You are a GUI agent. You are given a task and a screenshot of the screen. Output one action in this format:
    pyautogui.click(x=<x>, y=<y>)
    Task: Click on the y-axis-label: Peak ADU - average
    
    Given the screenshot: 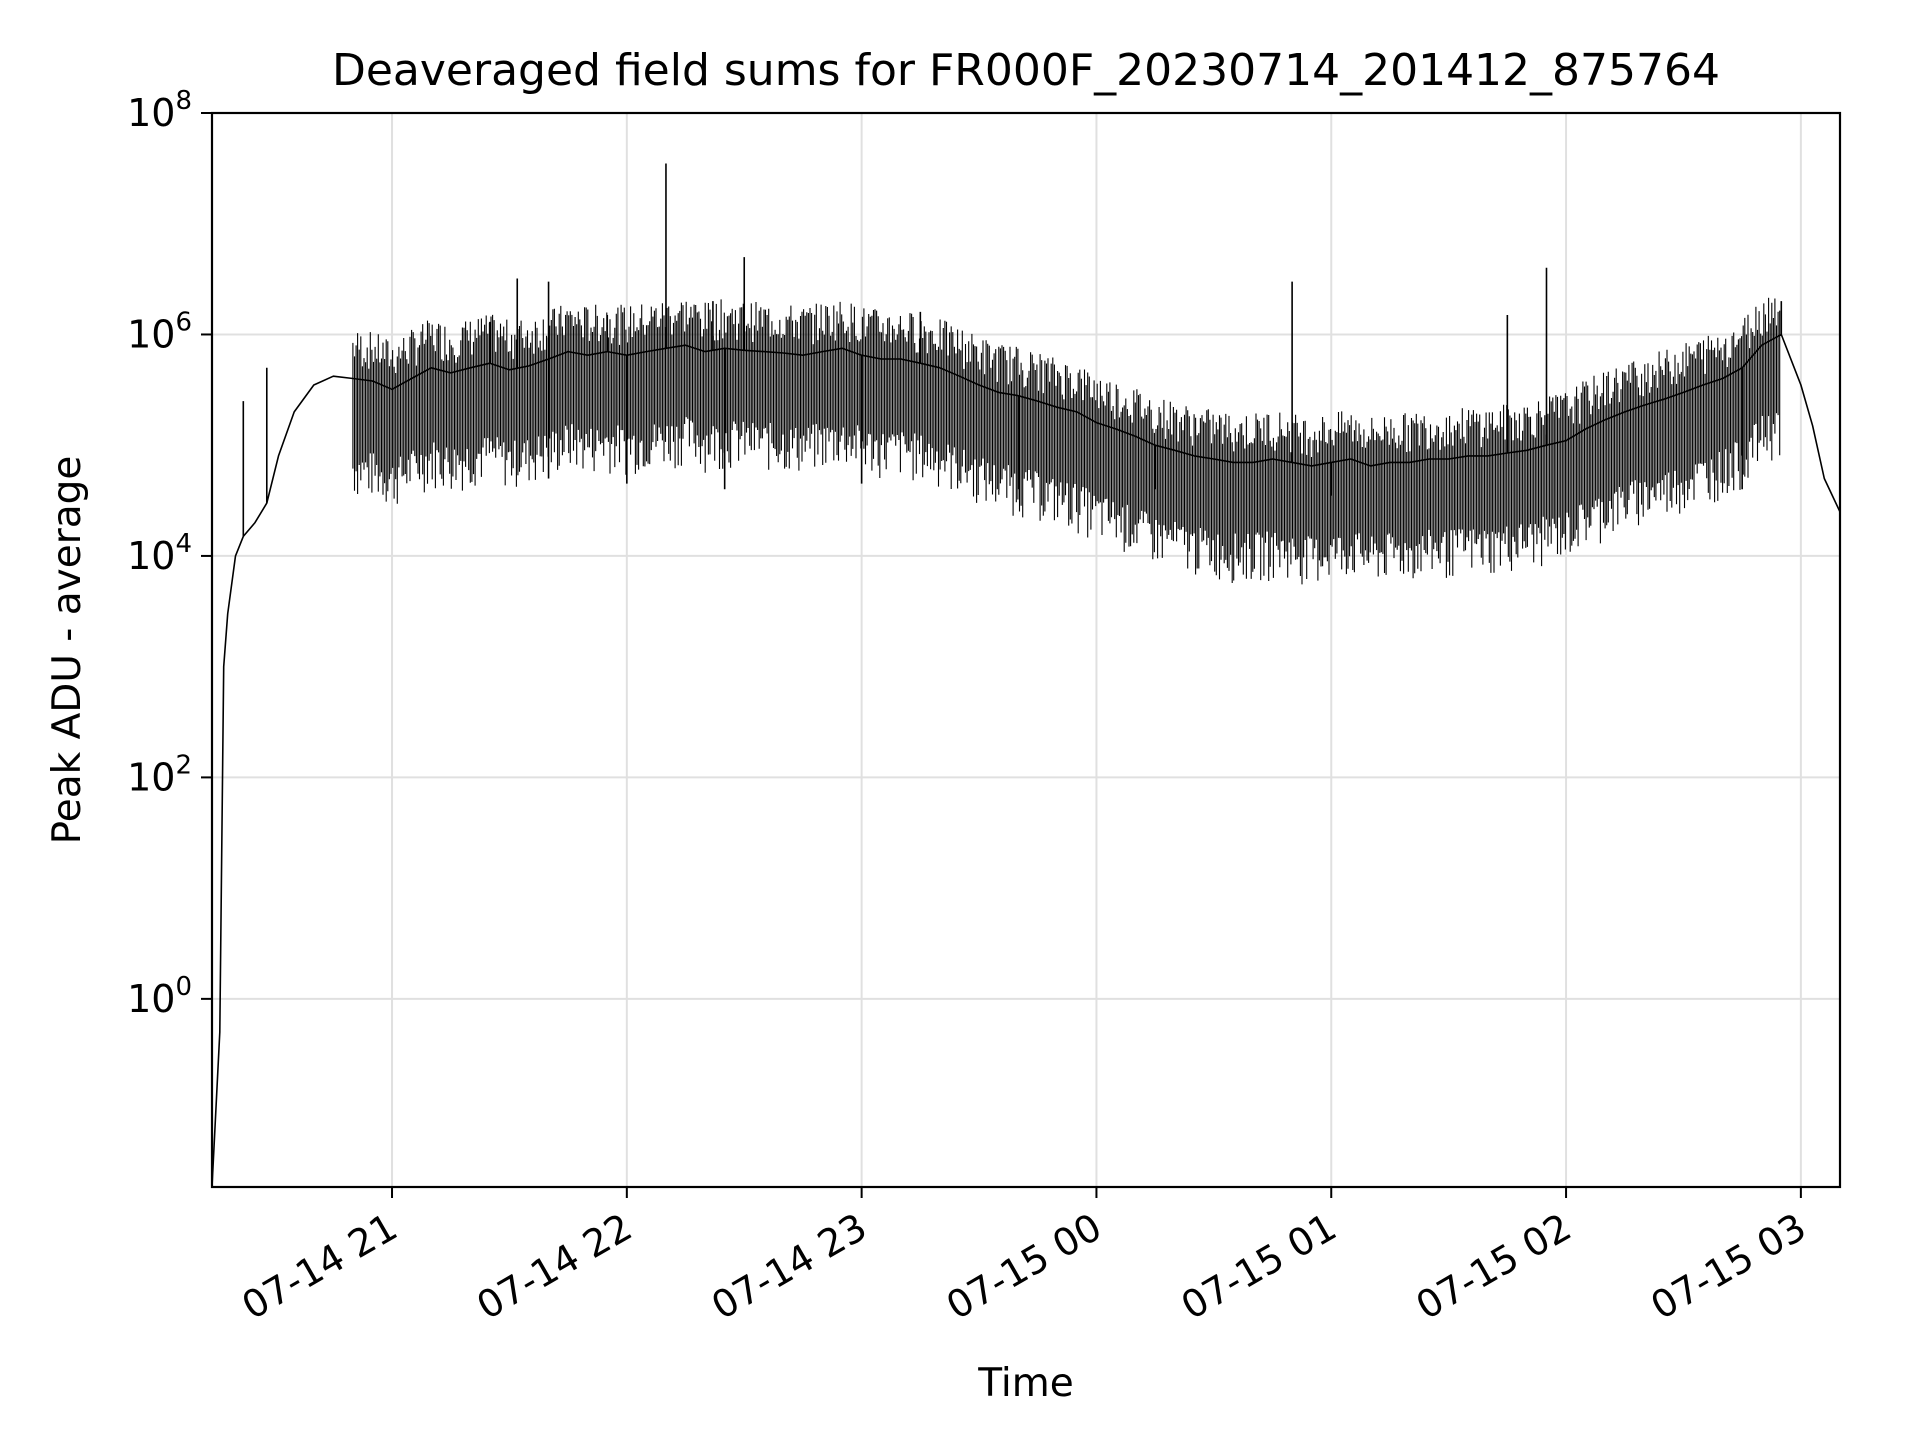 What is the action you would take?
    pyautogui.click(x=67, y=650)
    